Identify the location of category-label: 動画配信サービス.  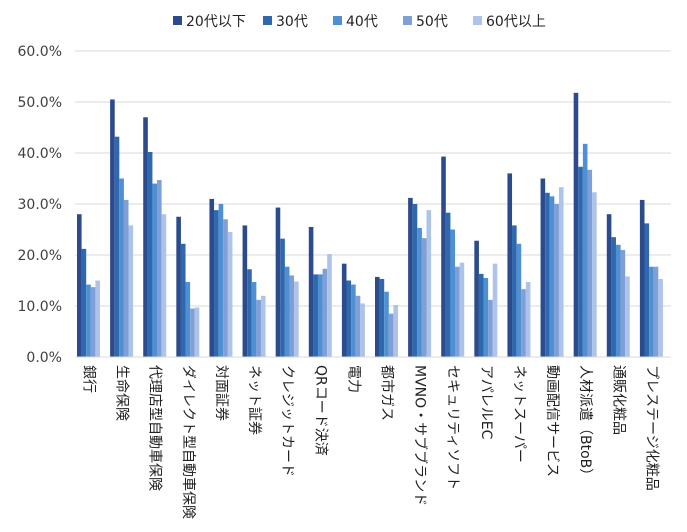
(552, 421).